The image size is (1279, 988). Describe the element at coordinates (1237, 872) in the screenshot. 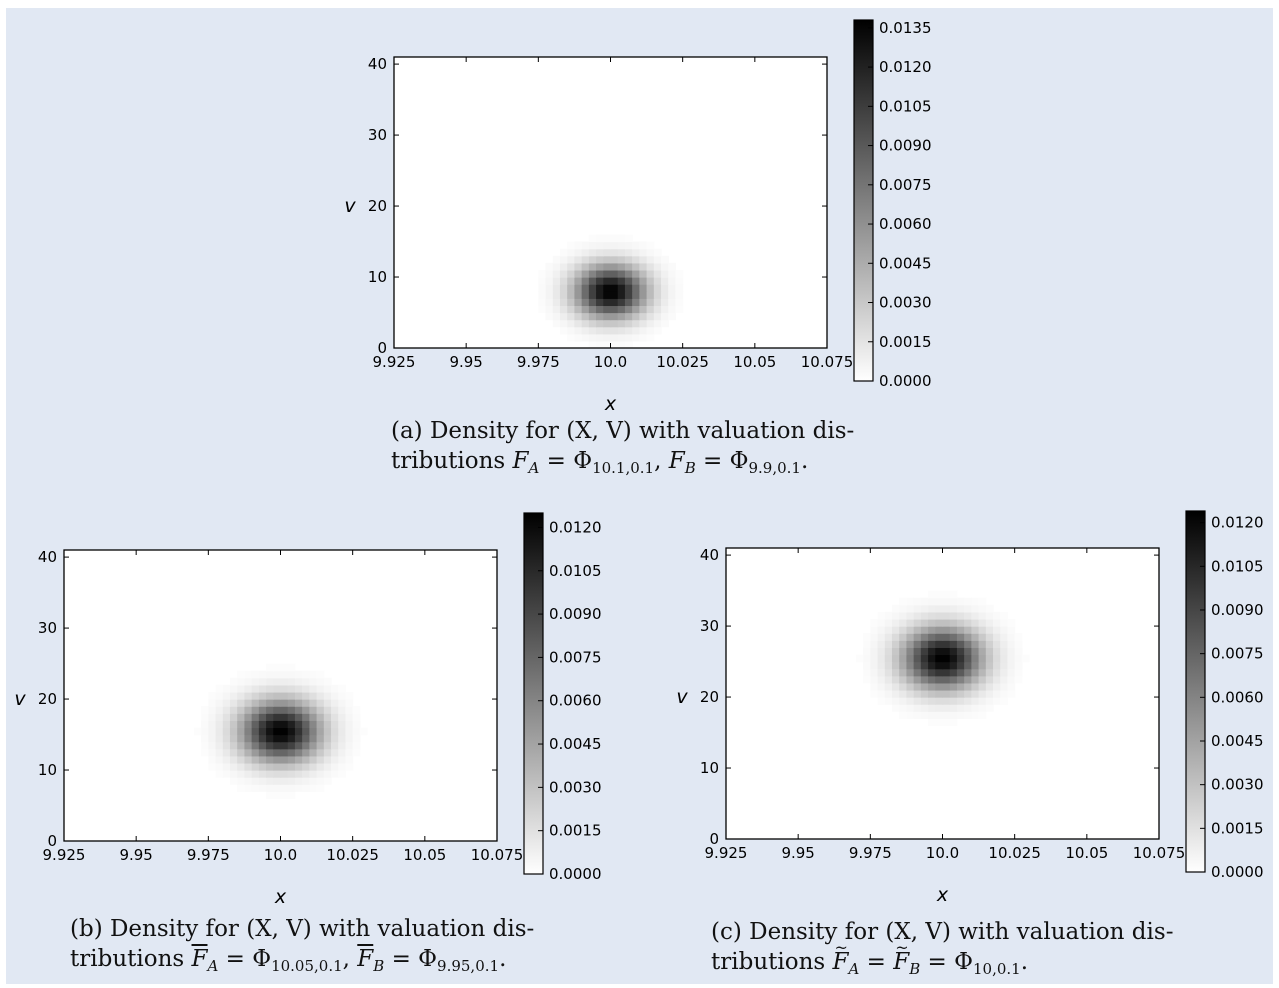

I see `colorbar-tick-label: 0.0000` at that location.